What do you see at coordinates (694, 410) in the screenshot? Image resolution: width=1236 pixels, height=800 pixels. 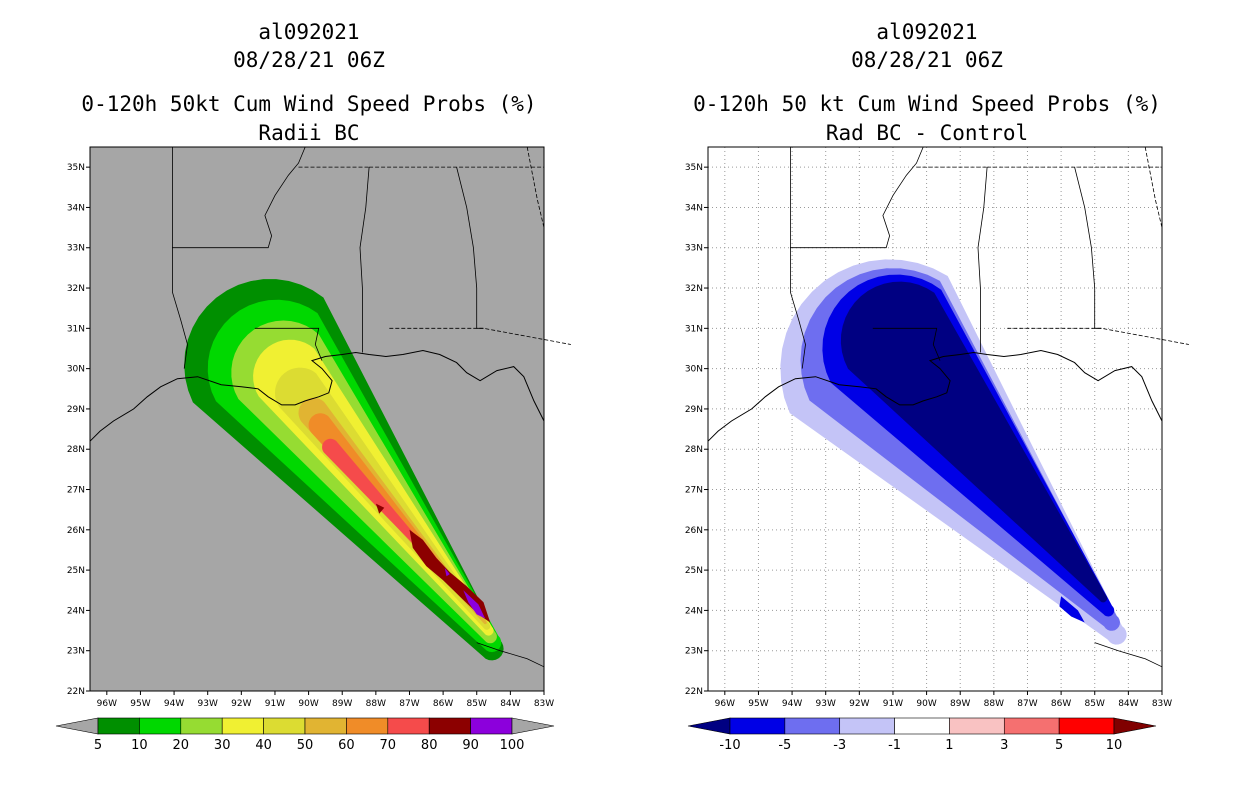 I see `lat-label: 29N` at bounding box center [694, 410].